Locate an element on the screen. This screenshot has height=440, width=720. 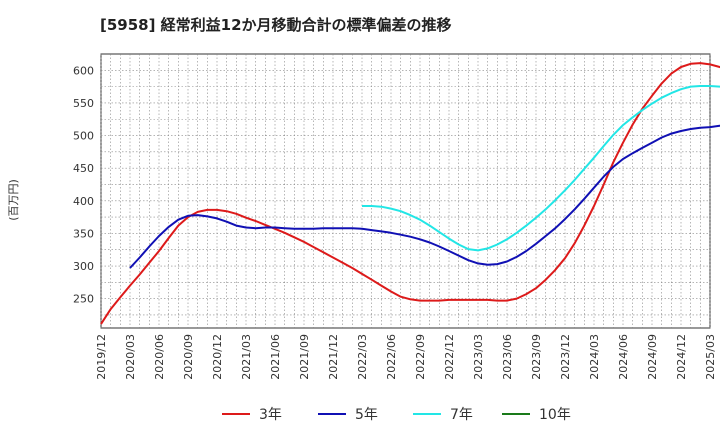
y-axis: 250 300 350 400 450 500 550 600 is located at coordinates (83, 184).